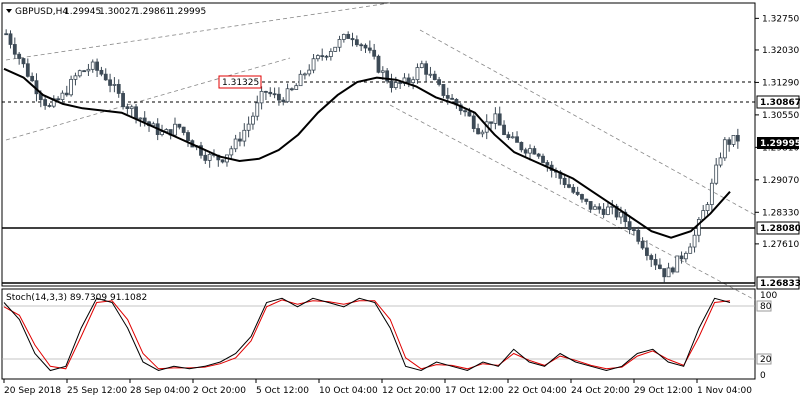 The height and width of the screenshot is (400, 800). Describe the element at coordinates (378, 332) in the screenshot. I see `stoch-levels` at that location.